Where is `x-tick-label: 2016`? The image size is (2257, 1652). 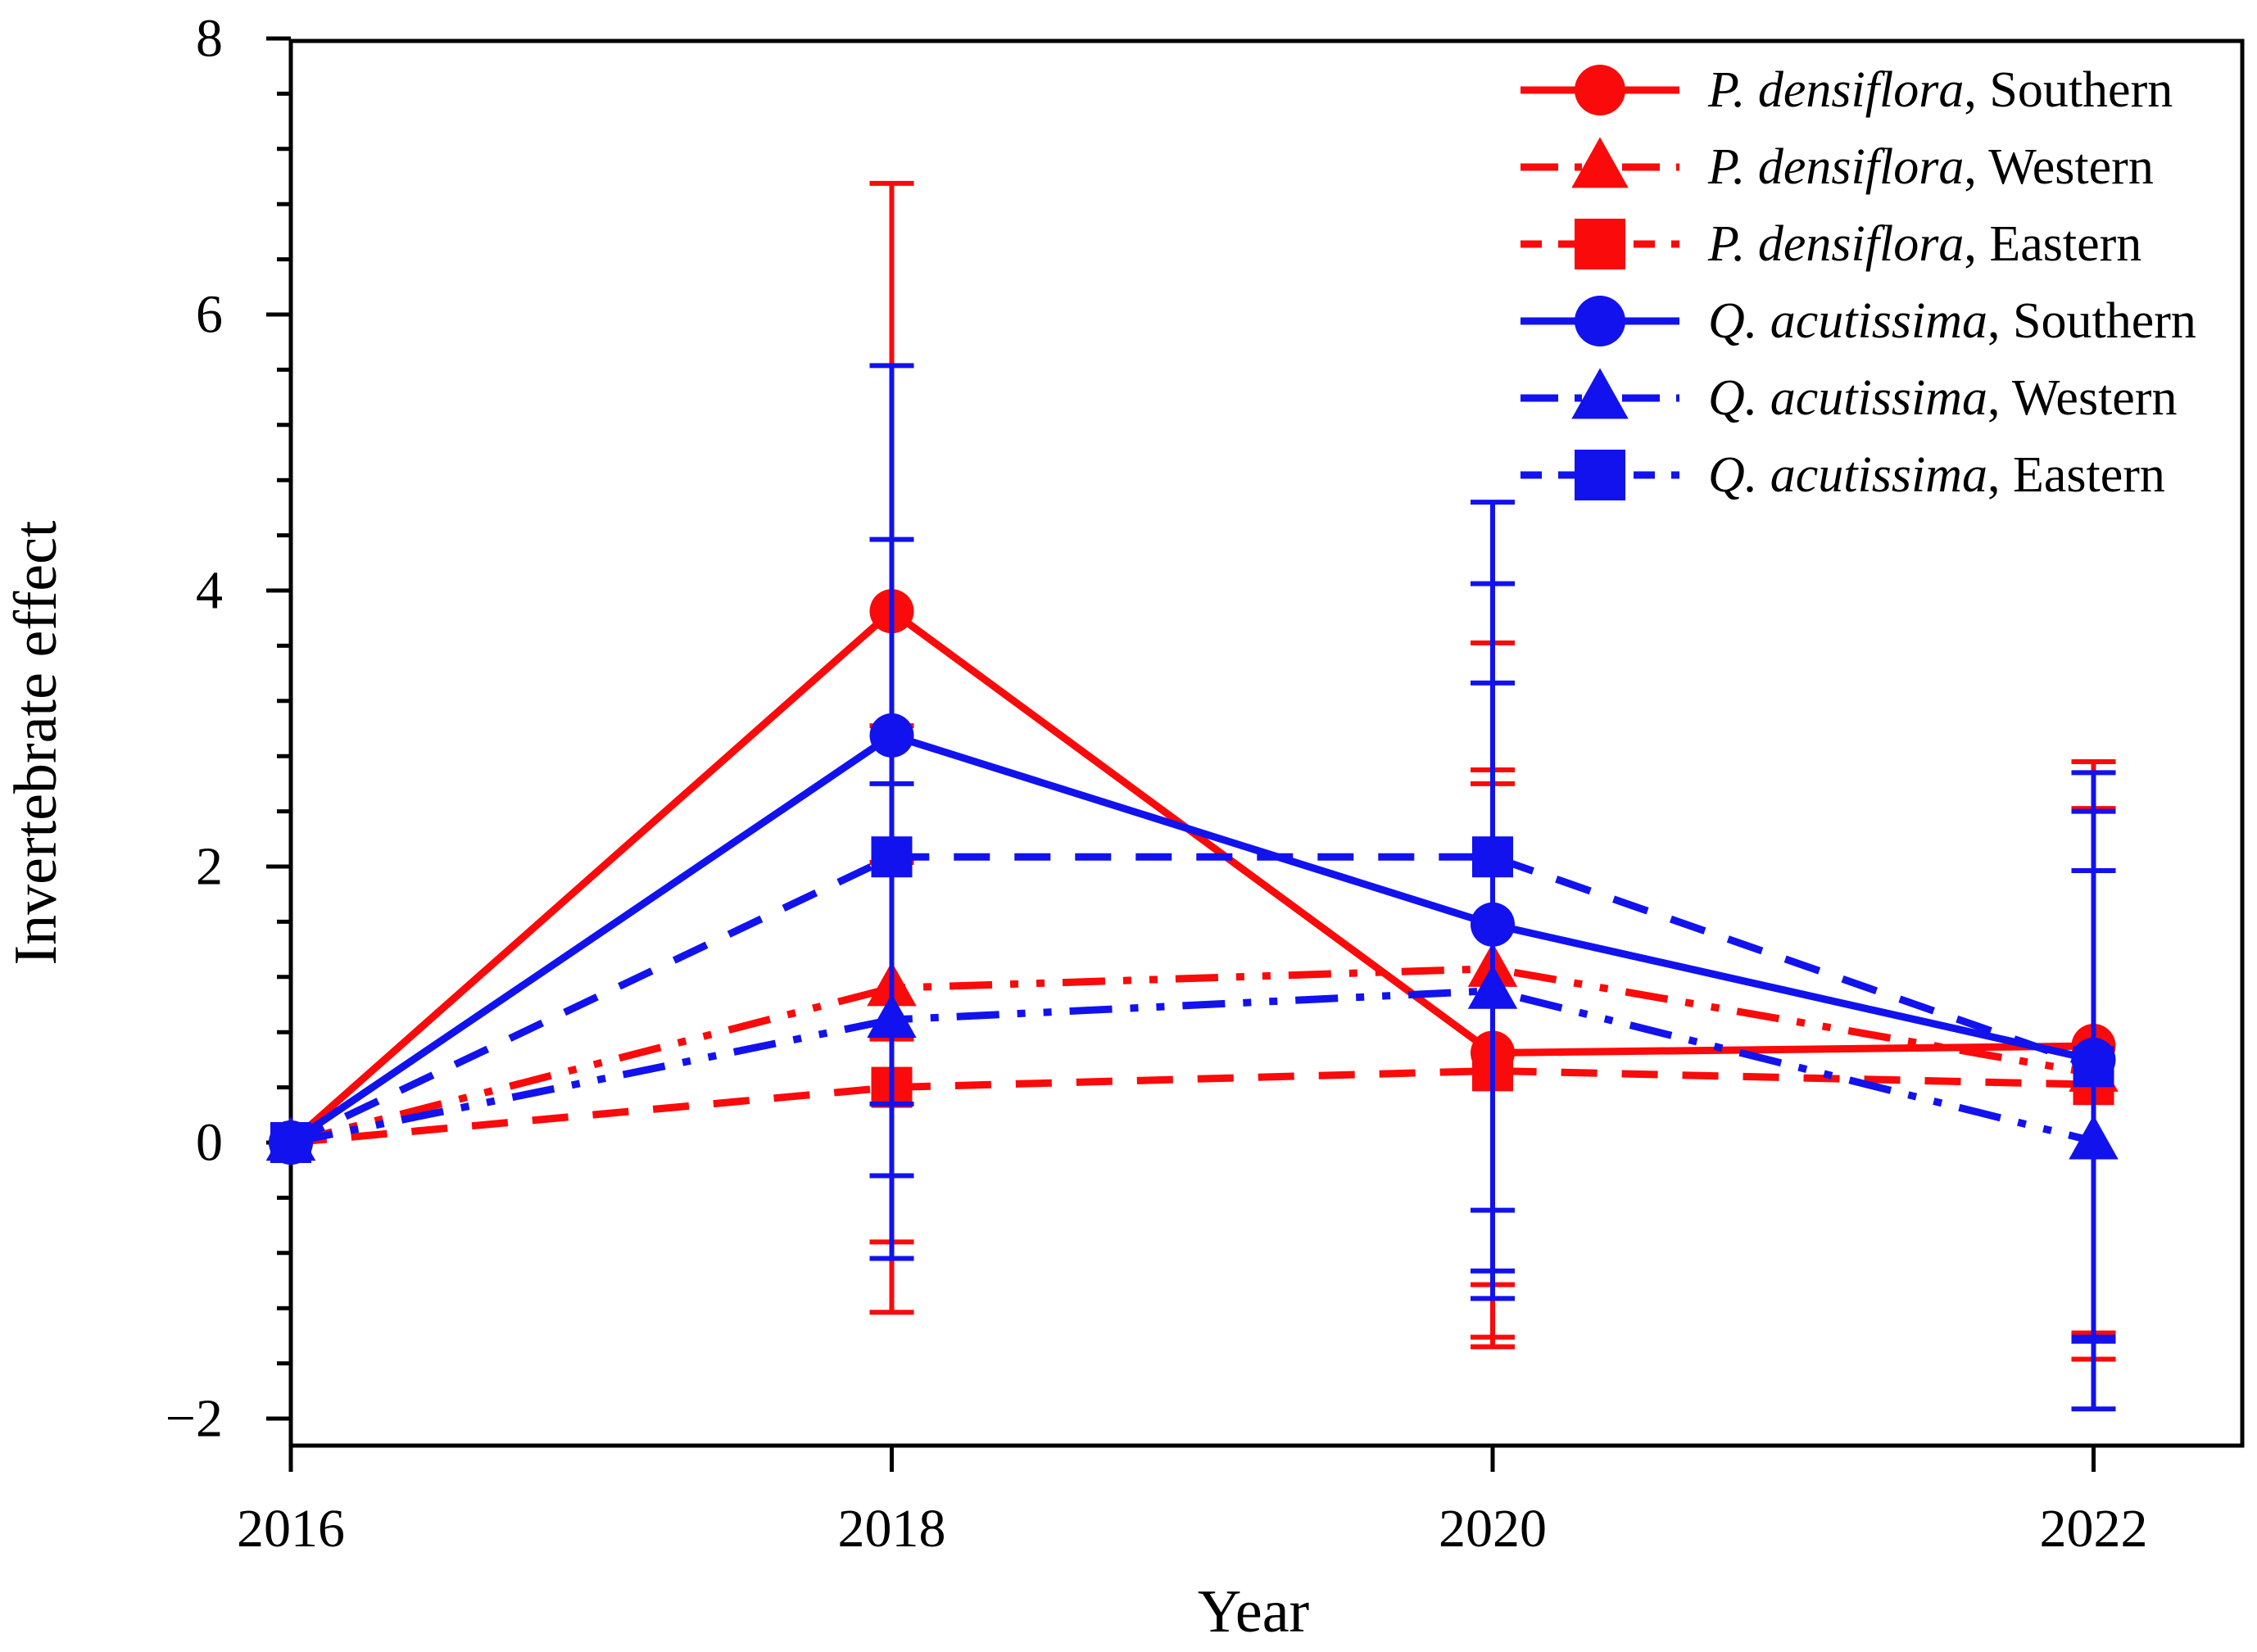
x-tick-label: 2016 is located at coordinates (291, 1529).